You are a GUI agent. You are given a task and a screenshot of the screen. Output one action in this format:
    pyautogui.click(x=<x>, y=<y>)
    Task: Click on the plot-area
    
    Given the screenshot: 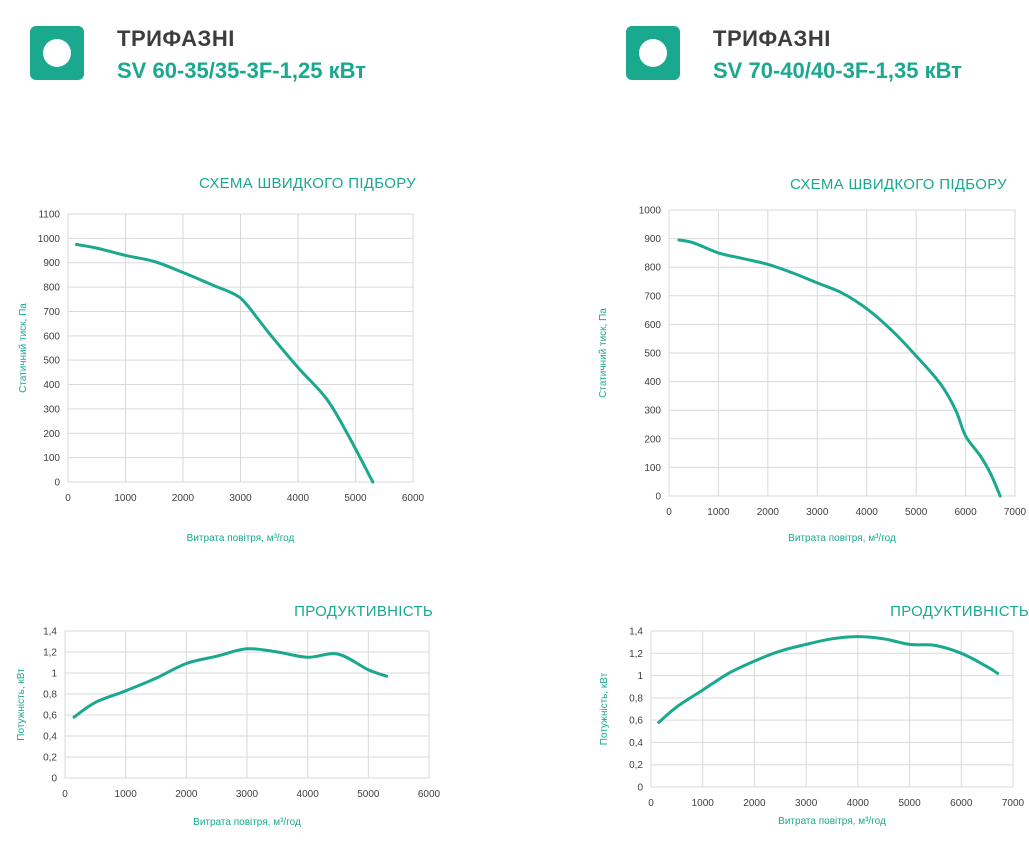 What is the action you would take?
    pyautogui.click(x=832, y=709)
    